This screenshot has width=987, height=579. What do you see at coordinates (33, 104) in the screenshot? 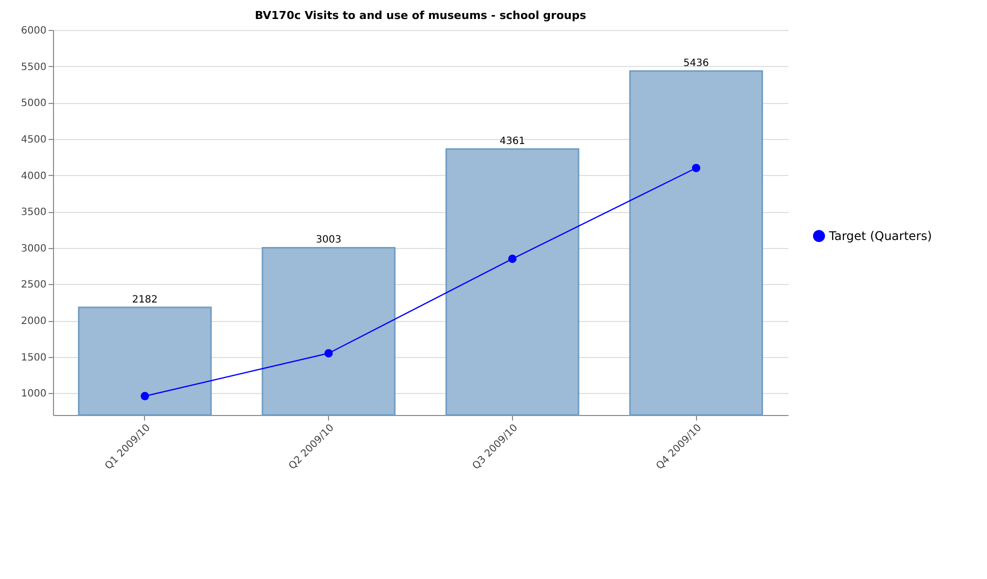
I see `y-tick-label: 5000` at bounding box center [33, 104].